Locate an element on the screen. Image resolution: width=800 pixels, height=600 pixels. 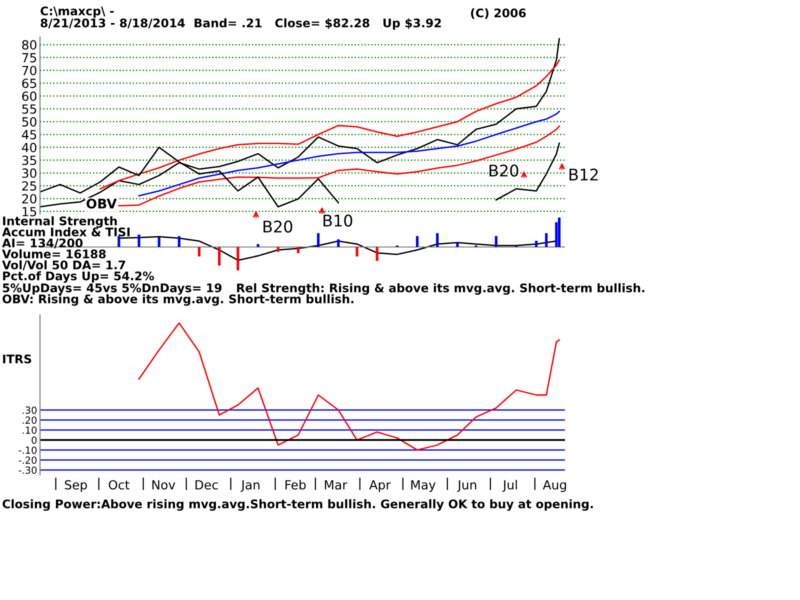
x-tick-label: Jan is located at coordinates (250, 486).